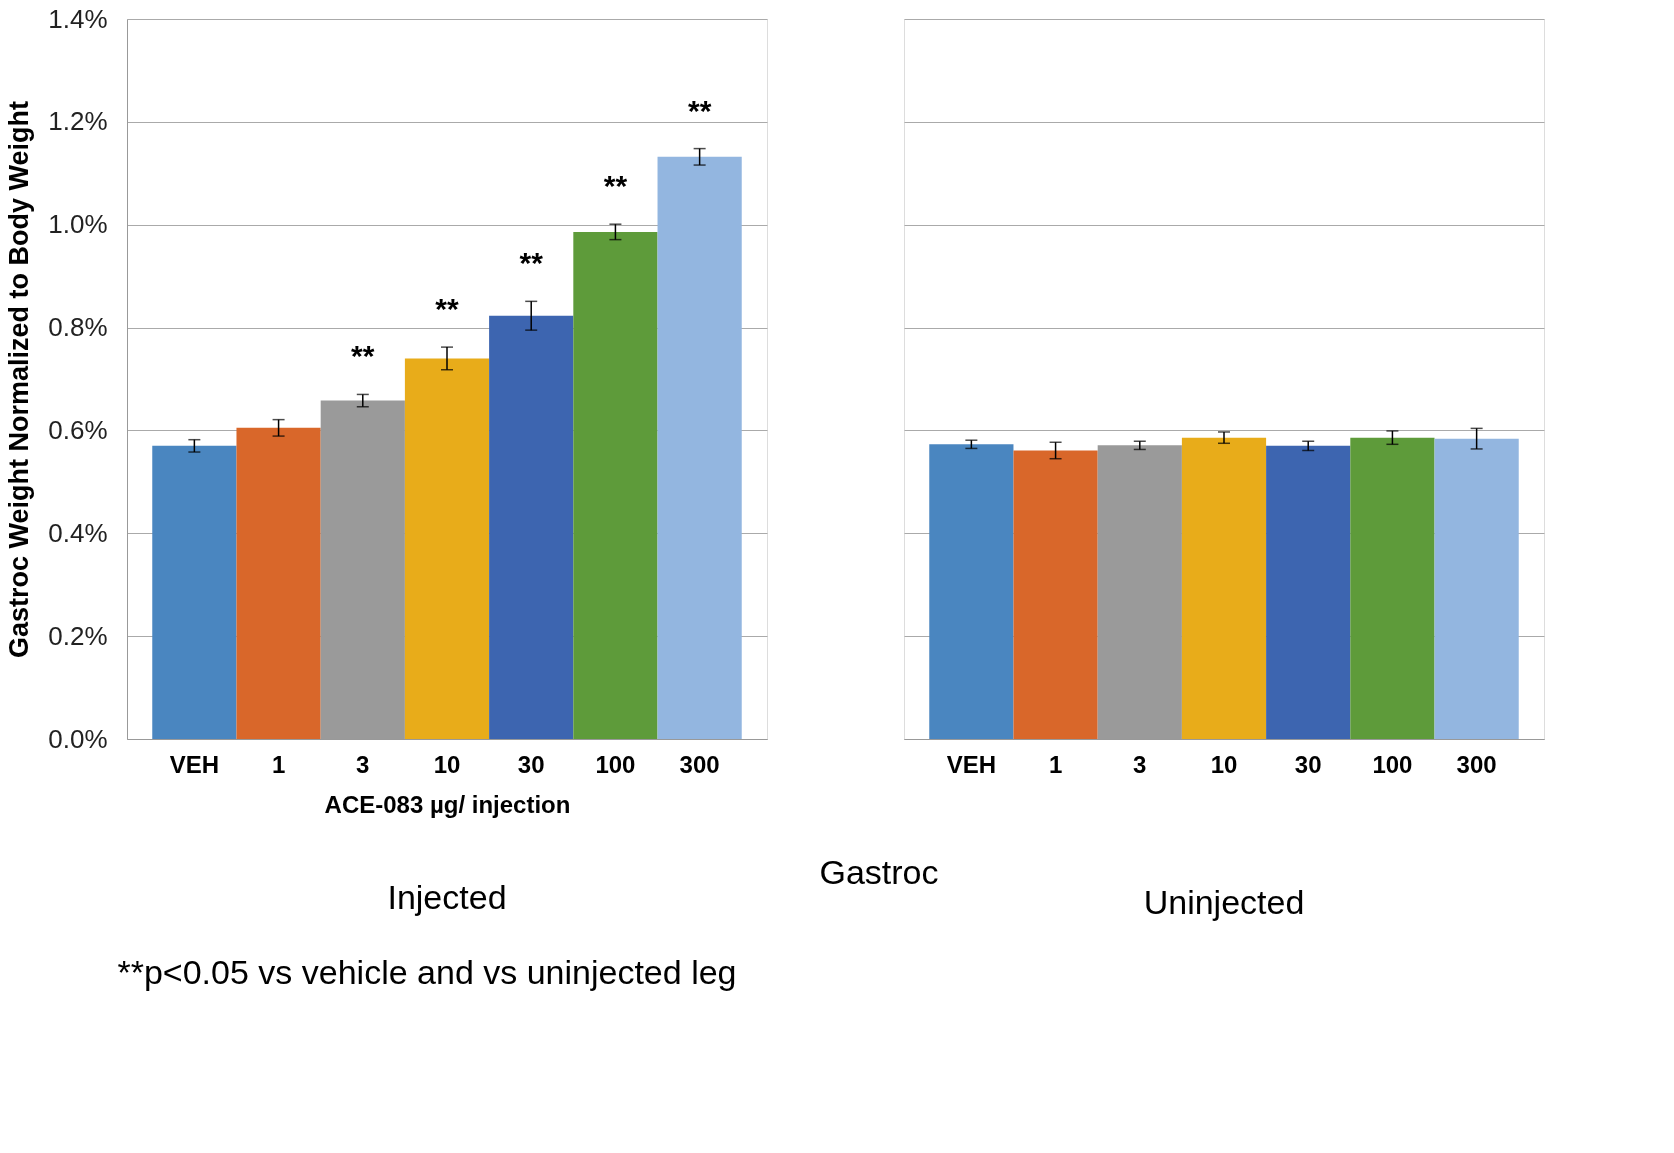 Image resolution: width=1674 pixels, height=1153 pixels. I want to click on y-tick-label: 0.6%, so click(78, 429).